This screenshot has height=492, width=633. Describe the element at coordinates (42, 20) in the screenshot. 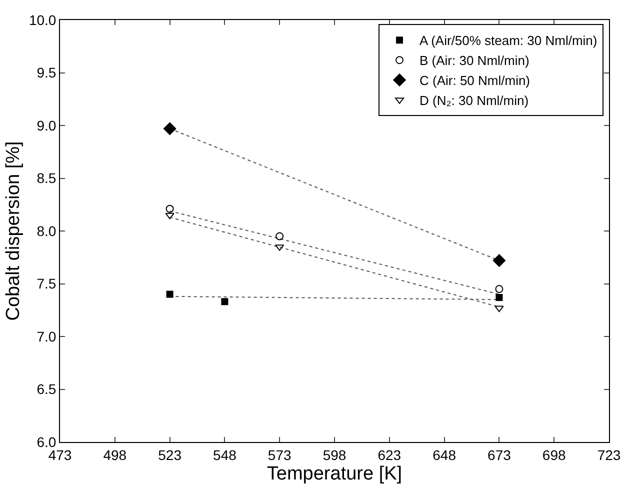

I see `y-tick-label: 10.0` at that location.